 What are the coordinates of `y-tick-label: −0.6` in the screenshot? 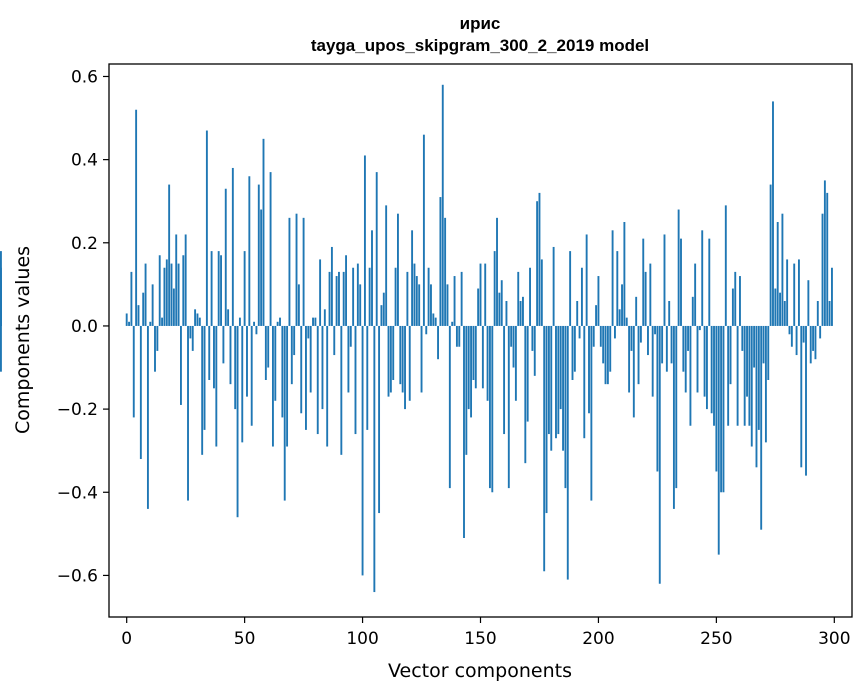 It's located at (77, 576).